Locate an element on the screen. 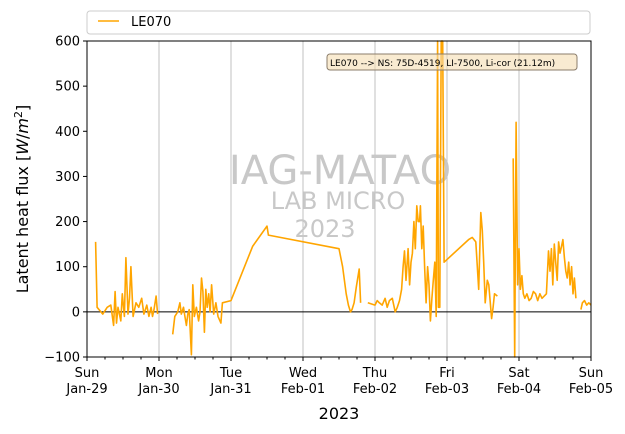  y-axis: −100 0 100 200 300 400 500 600 is located at coordinates (65, 200).